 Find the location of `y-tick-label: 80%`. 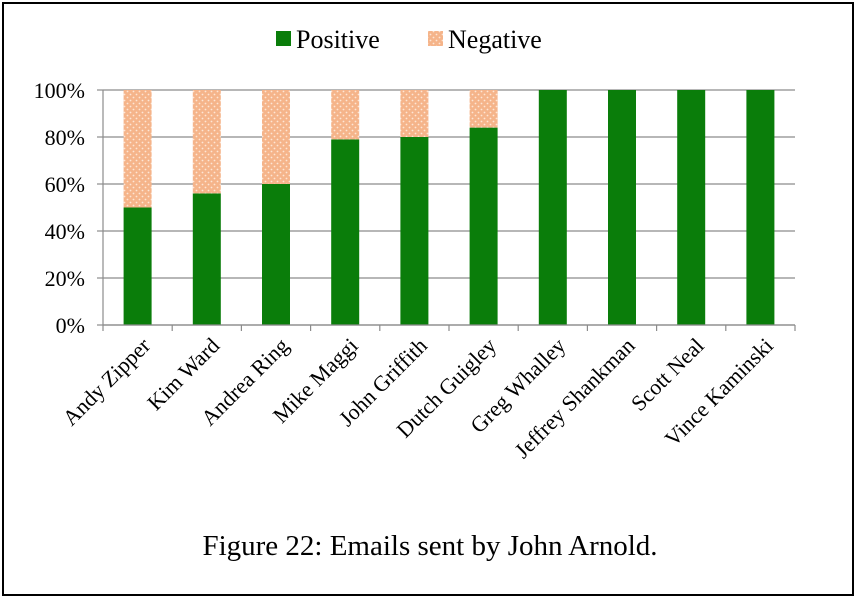

y-tick-label: 80% is located at coordinates (65, 137).